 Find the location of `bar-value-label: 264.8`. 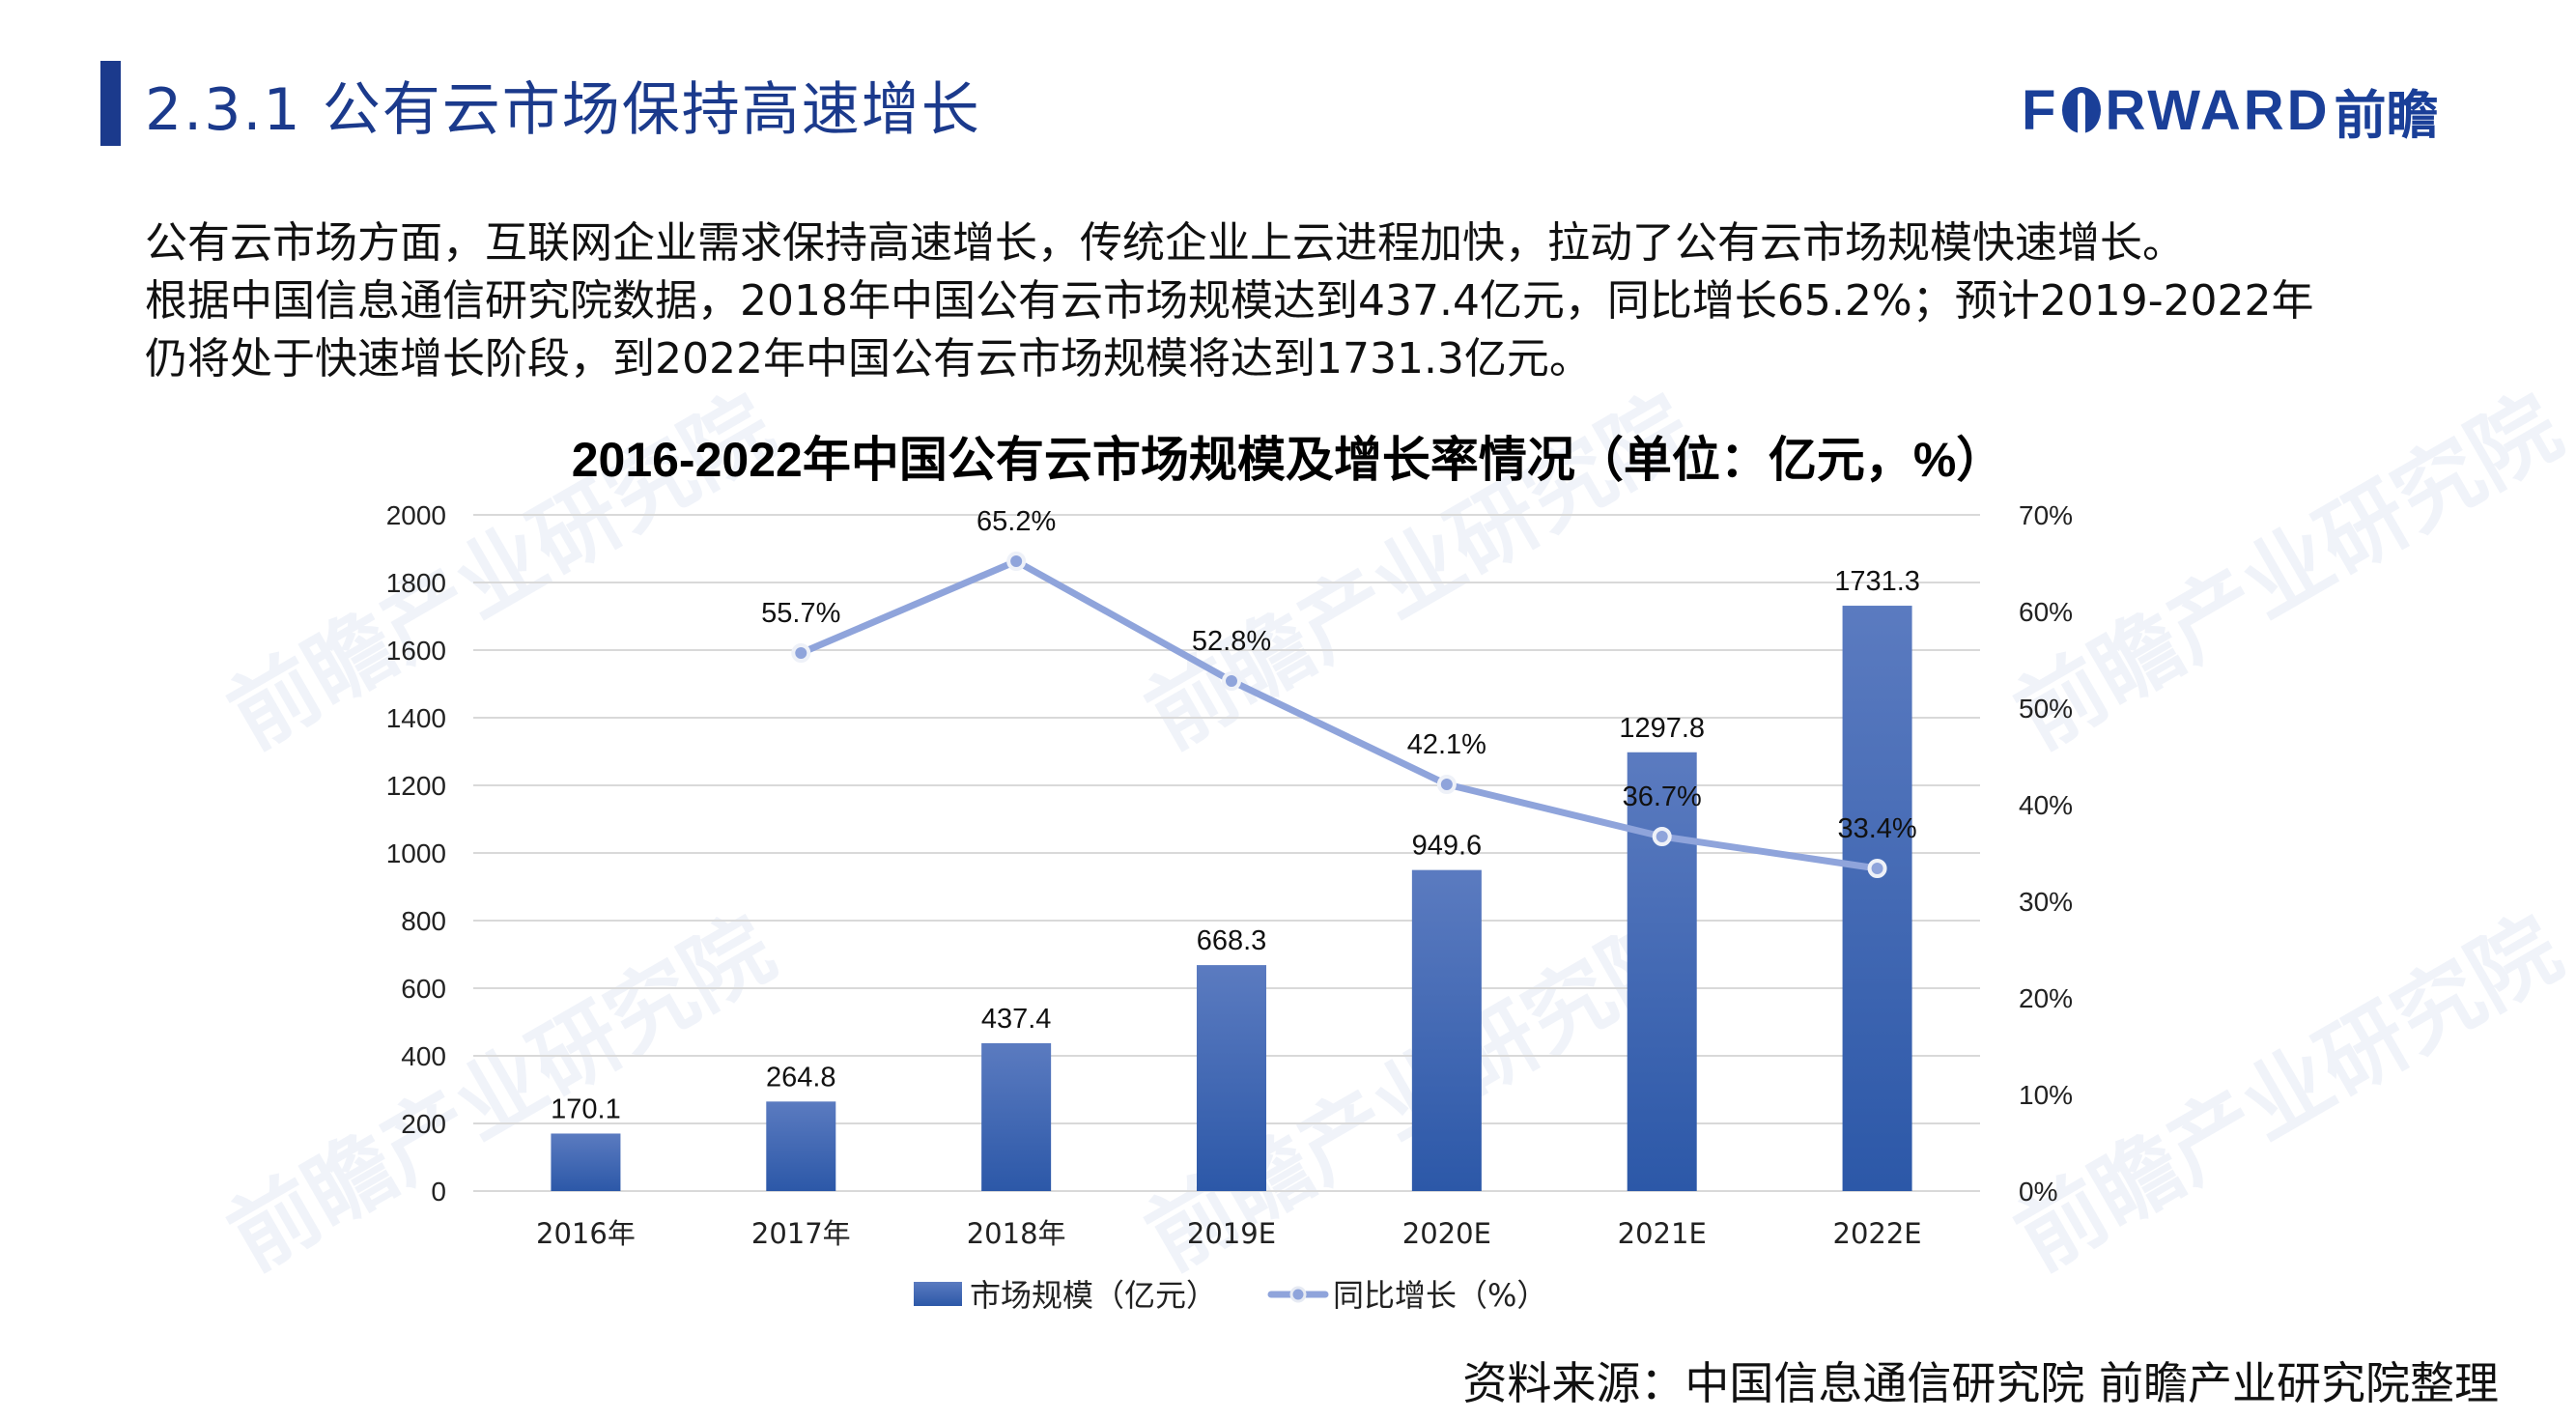

bar-value-label: 264.8 is located at coordinates (801, 1077).